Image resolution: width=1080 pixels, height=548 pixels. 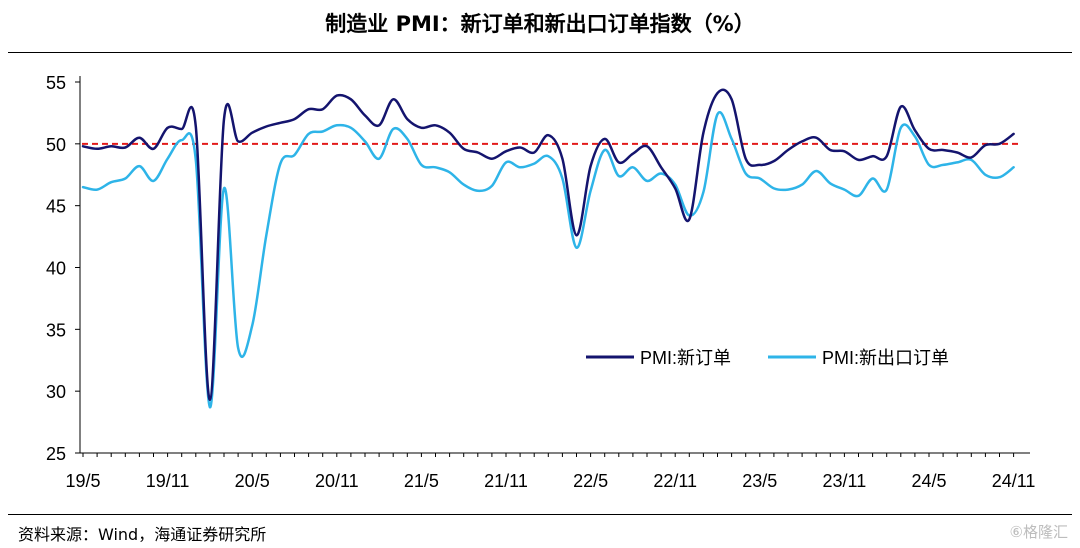 What do you see at coordinates (540, 24) in the screenshot?
I see `page-title: 制造业 PMI：新订单和新出口订单指数（%）` at bounding box center [540, 24].